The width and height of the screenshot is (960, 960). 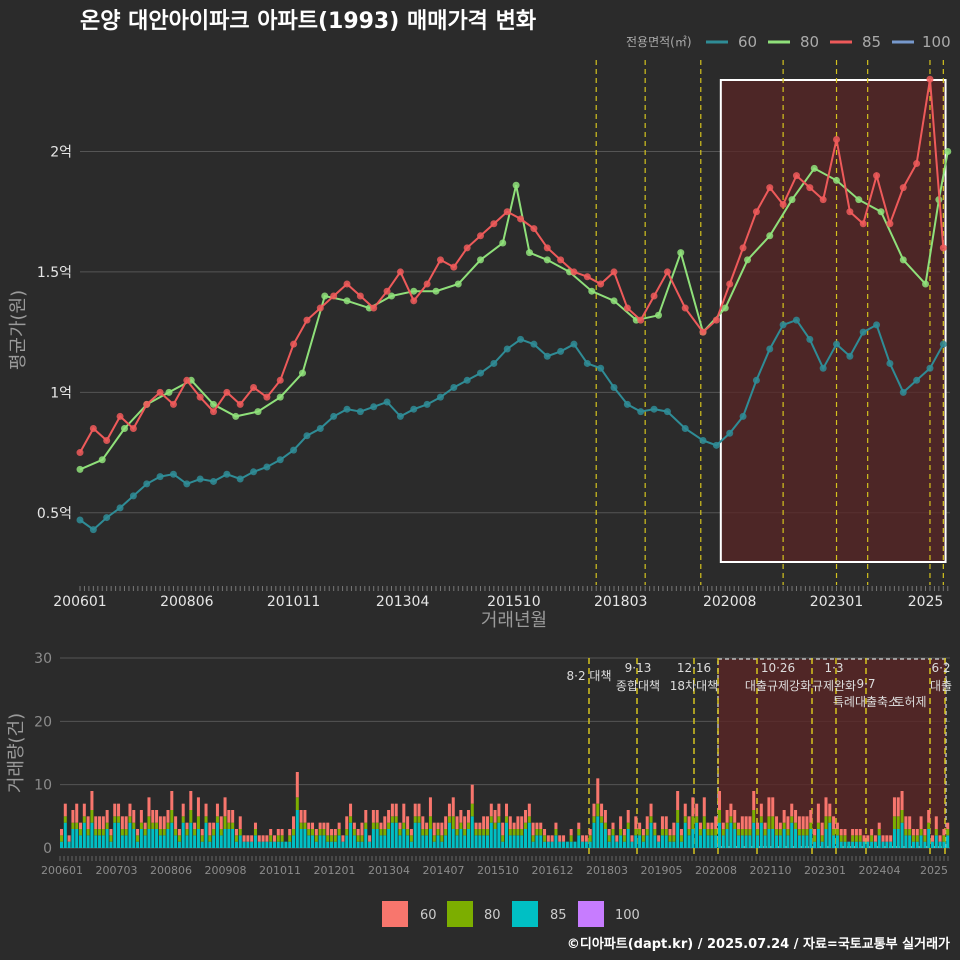 I want to click on policy-annotation-label: 종합대책, so click(x=638, y=685).